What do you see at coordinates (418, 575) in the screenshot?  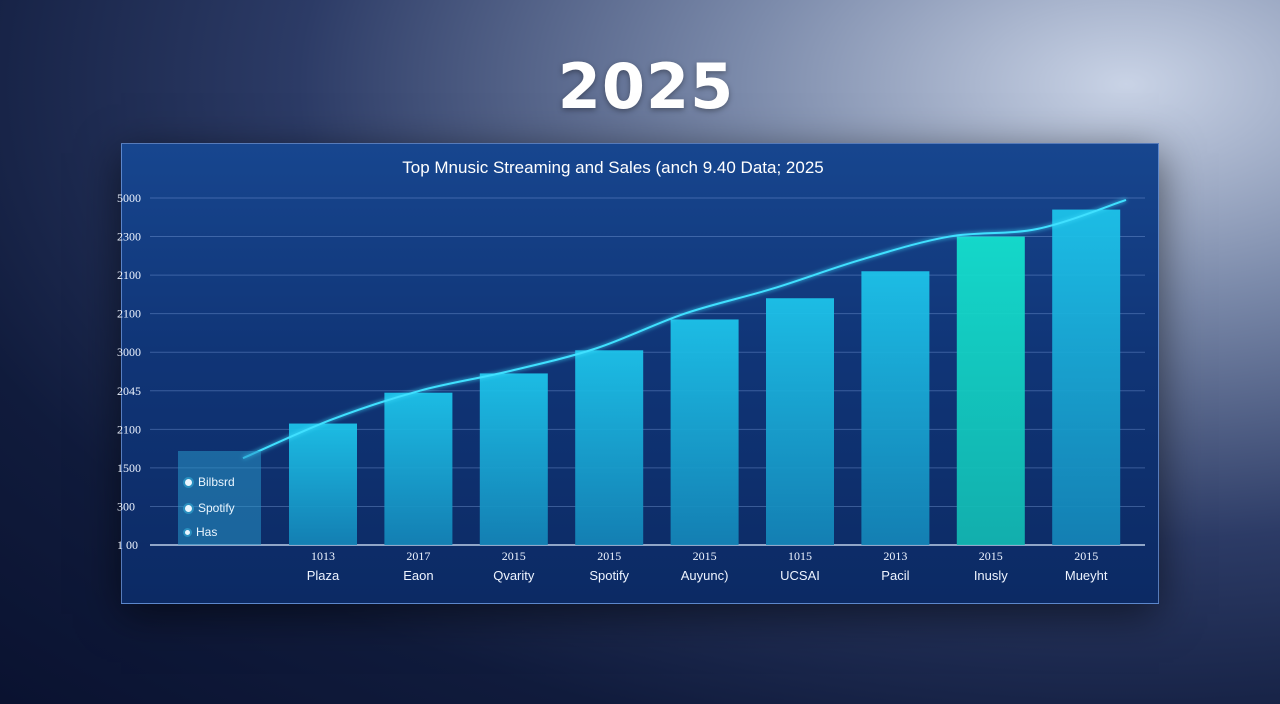 I see `x-tick-category-label: Eaon` at bounding box center [418, 575].